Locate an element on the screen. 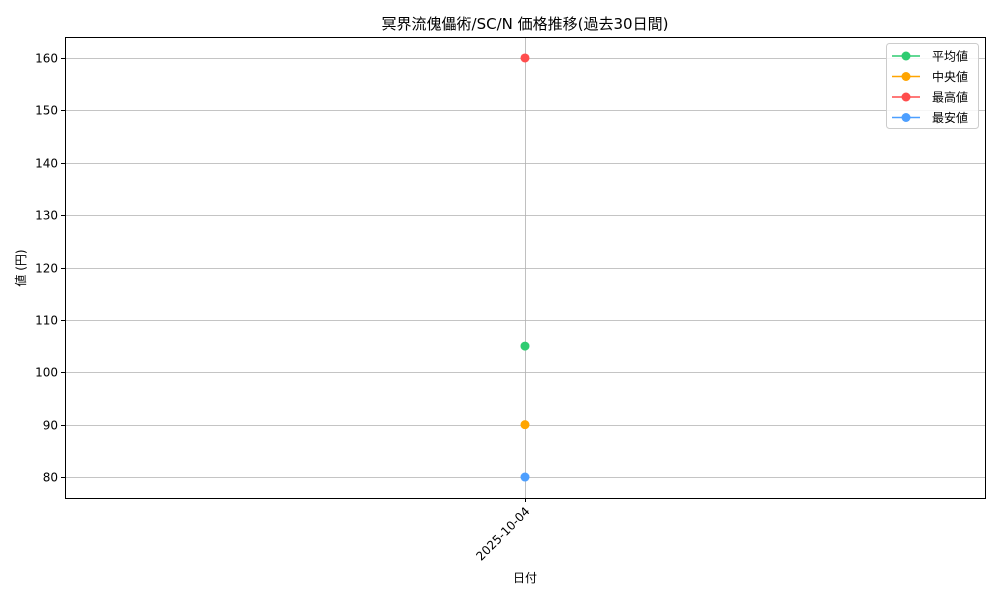 The width and height of the screenshot is (1000, 604). legend-frame is located at coordinates (932, 86).